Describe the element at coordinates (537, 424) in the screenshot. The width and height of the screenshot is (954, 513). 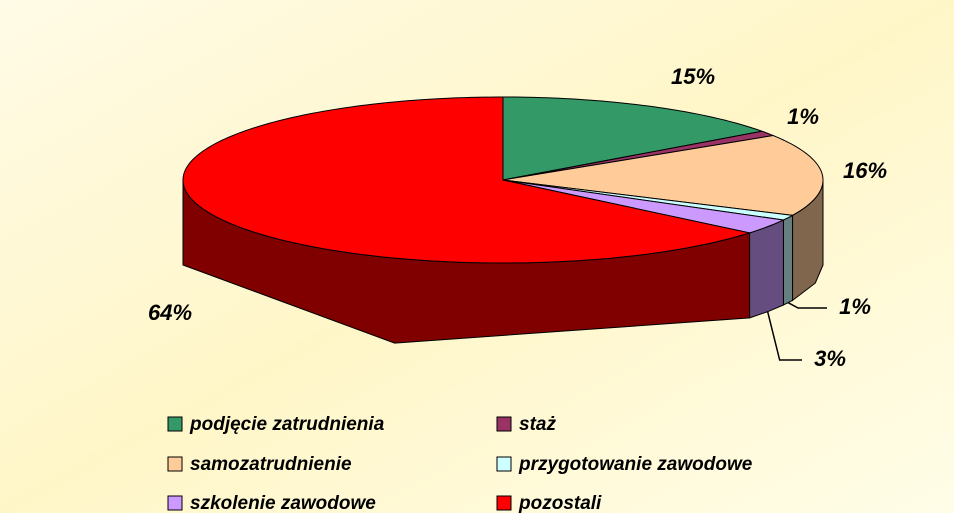
I see `legend-label: staż` at that location.